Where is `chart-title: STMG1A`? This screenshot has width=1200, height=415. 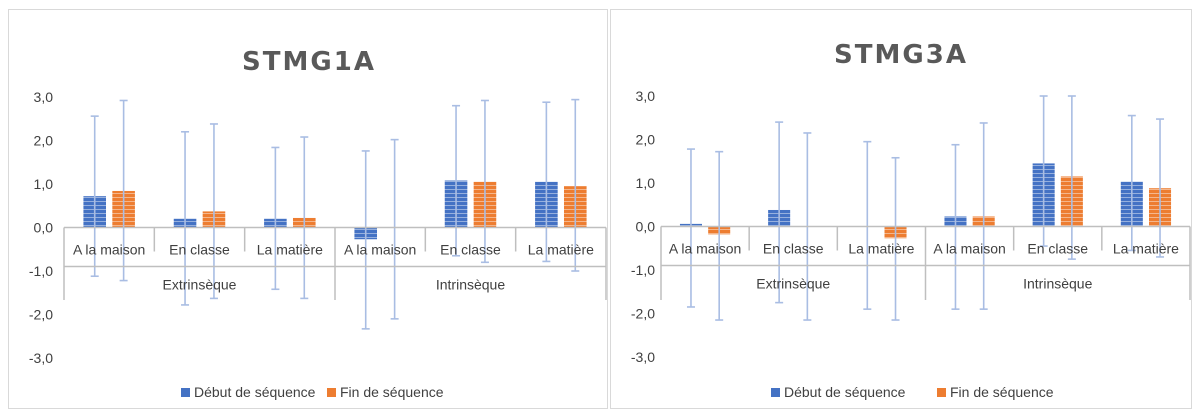
chart-title: STMG1A is located at coordinates (309, 62).